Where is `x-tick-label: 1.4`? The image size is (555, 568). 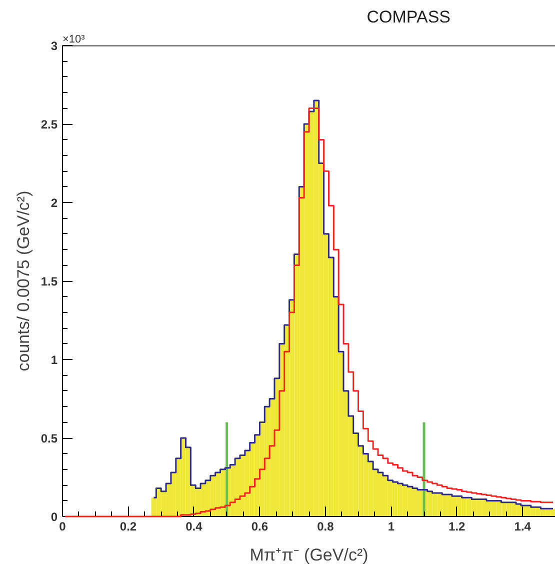
x-tick-label: 1.4 is located at coordinates (523, 527).